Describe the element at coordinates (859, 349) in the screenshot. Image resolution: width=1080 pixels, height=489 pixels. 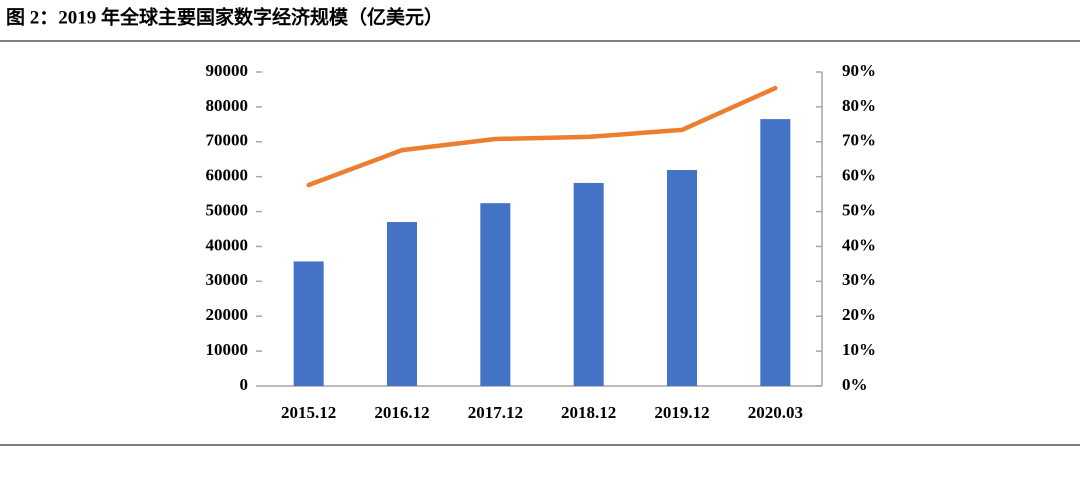
I see `y2-tick-label: 10%` at that location.